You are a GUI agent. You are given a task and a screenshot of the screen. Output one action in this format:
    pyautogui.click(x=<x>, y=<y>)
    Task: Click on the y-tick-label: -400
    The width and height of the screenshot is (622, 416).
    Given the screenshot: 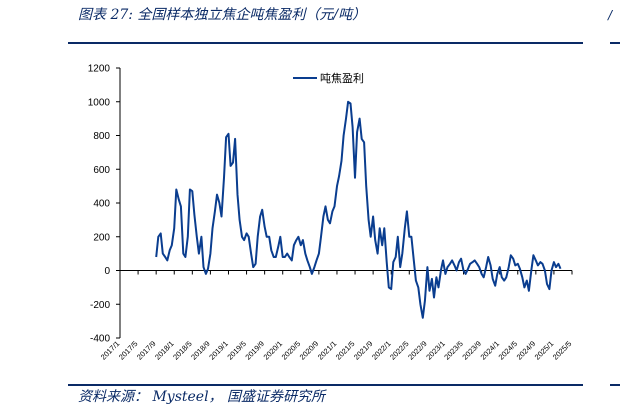 What is the action you would take?
    pyautogui.click(x=100, y=339)
    